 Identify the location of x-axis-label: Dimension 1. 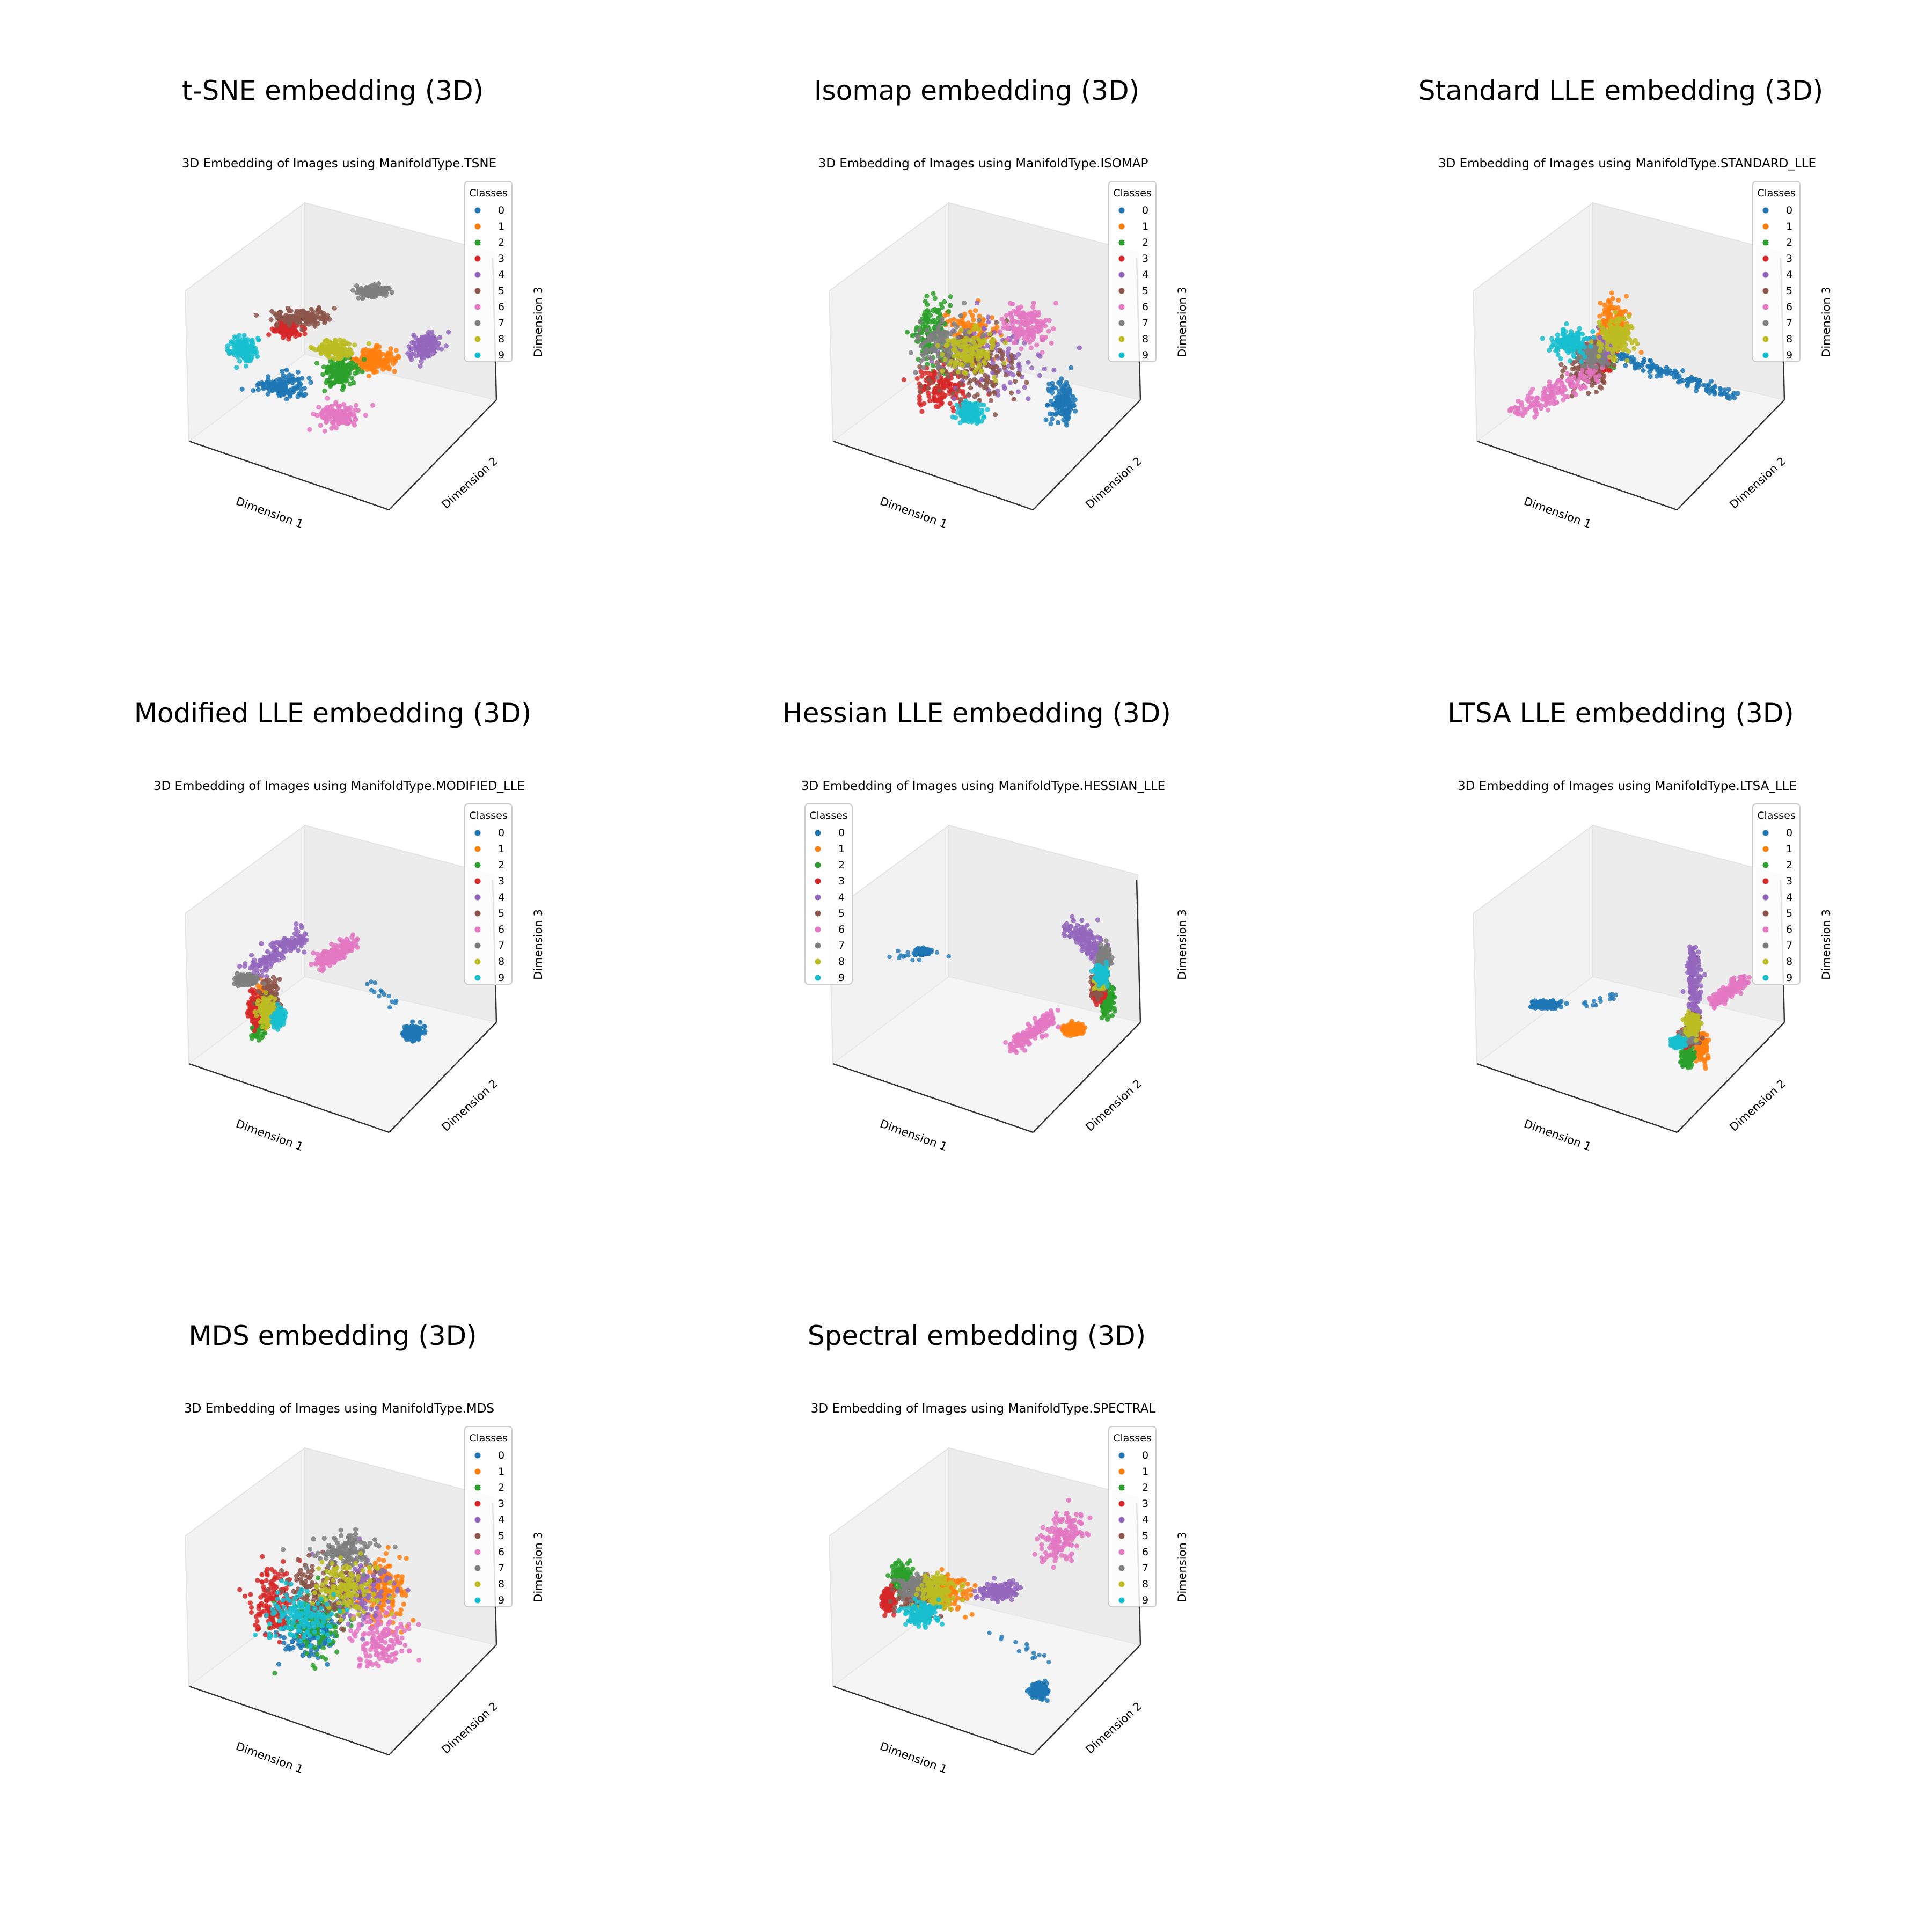
(269, 513).